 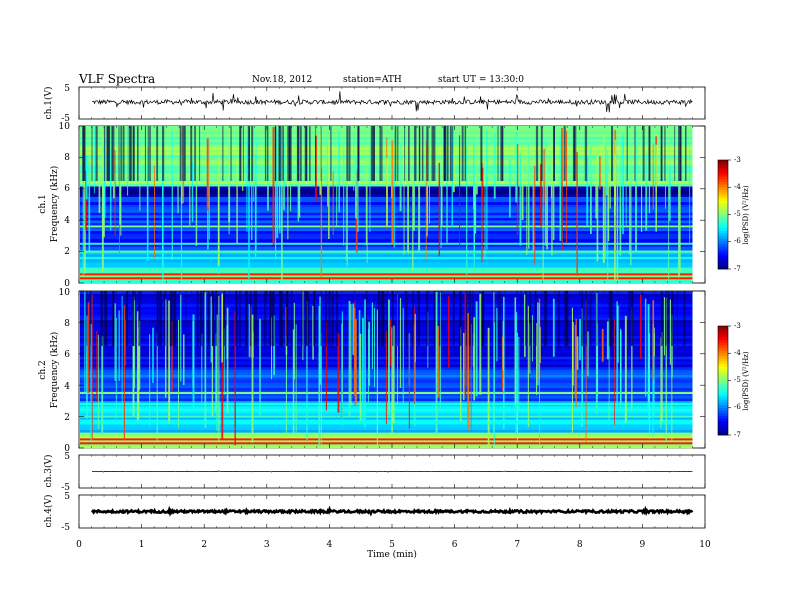 What do you see at coordinates (48, 511) in the screenshot?
I see `ch4-ylabel: ch.4(V)` at bounding box center [48, 511].